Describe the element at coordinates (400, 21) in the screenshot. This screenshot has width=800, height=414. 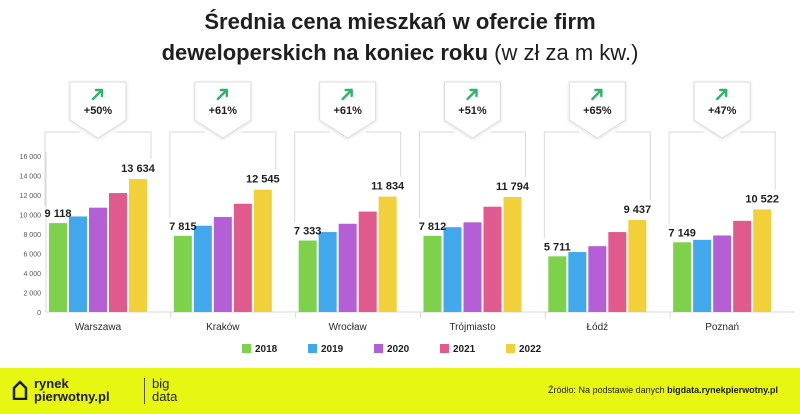
I see `title-line-1: Średnia cena mieszkań w ofercie firm` at that location.